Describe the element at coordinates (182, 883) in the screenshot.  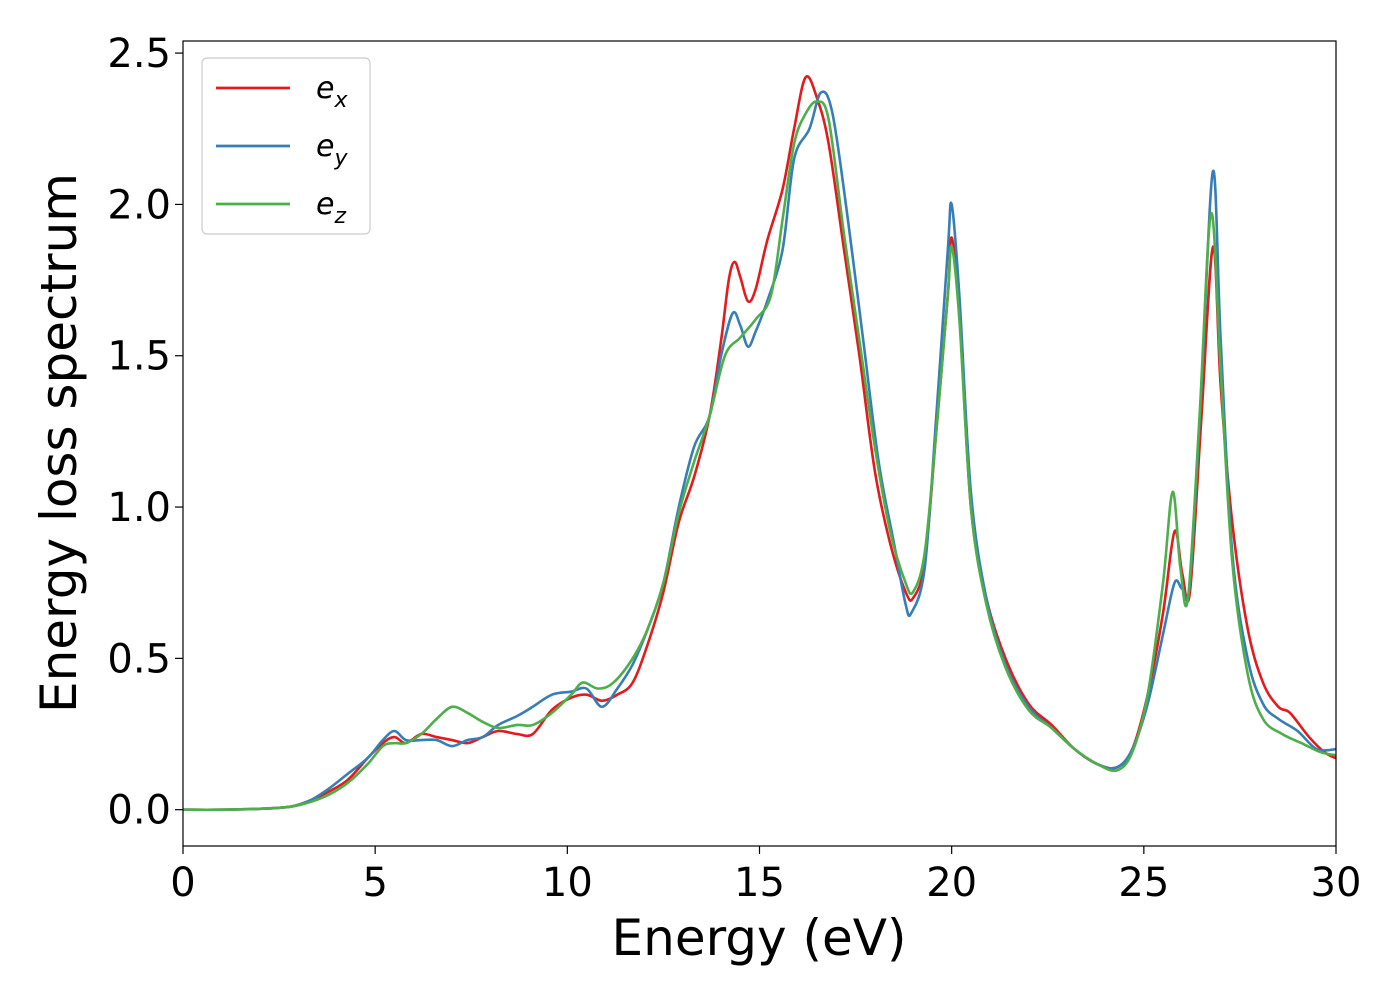
I see `x-tick-label: 0` at that location.